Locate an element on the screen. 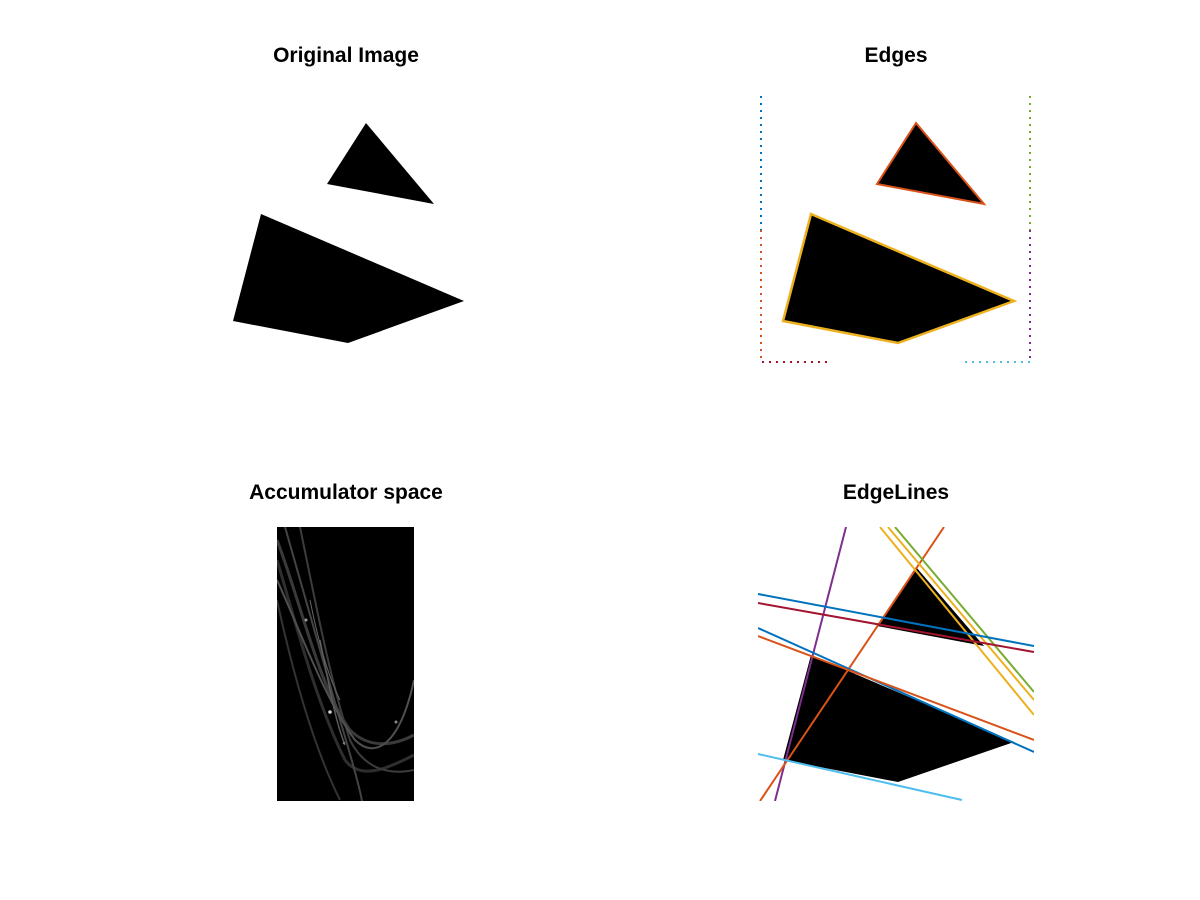 This screenshot has height=900, width=1200. accumulator-image is located at coordinates (345, 664).